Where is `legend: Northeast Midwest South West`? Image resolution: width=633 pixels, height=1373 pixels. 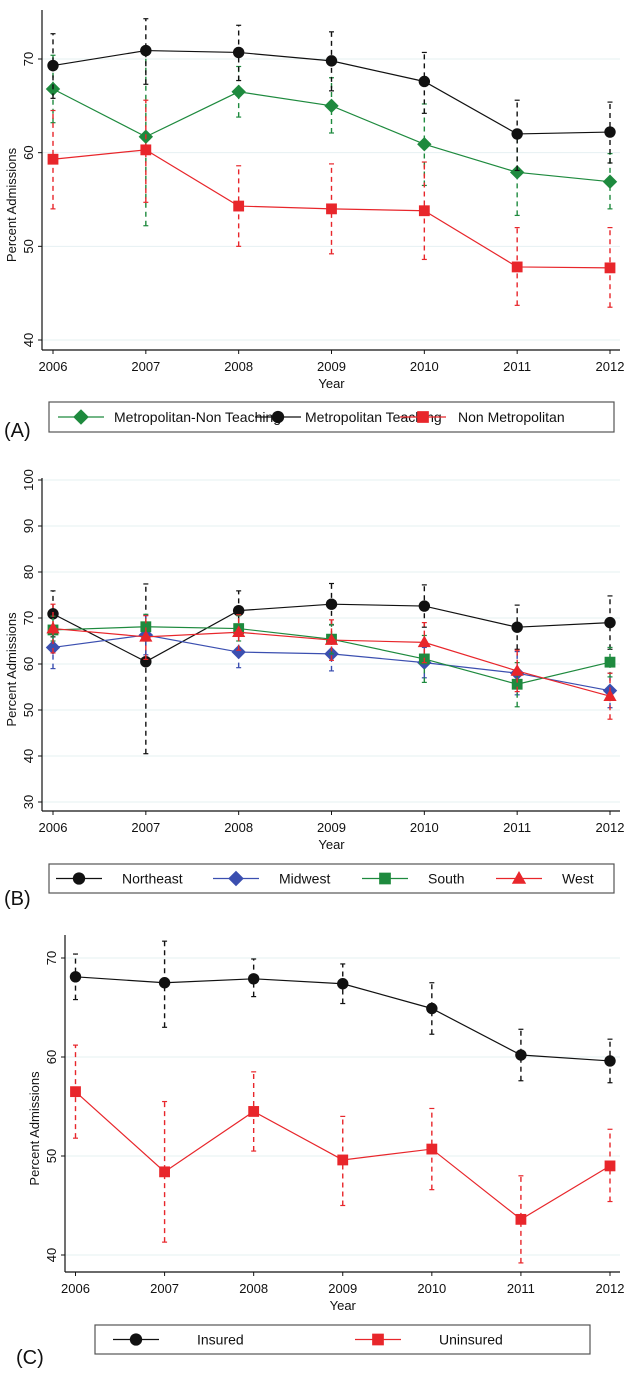 legend: Northeast Midwest South West is located at coordinates (331, 878).